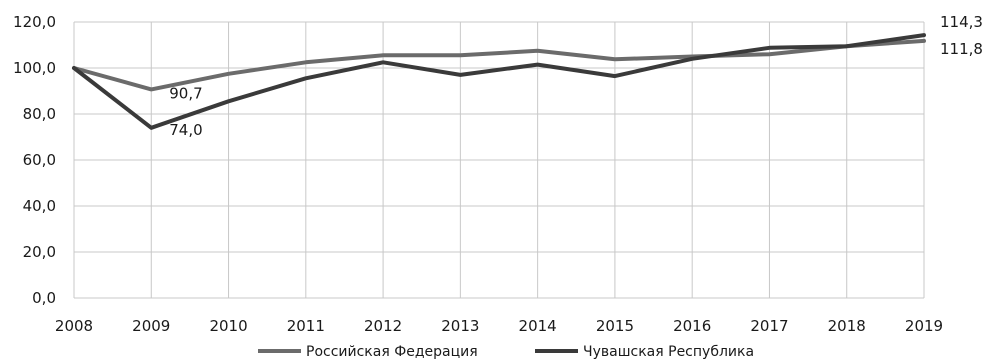 The height and width of the screenshot is (361, 991). Describe the element at coordinates (692, 326) in the screenshot. I see `x-tick-label-8: 2016` at that location.